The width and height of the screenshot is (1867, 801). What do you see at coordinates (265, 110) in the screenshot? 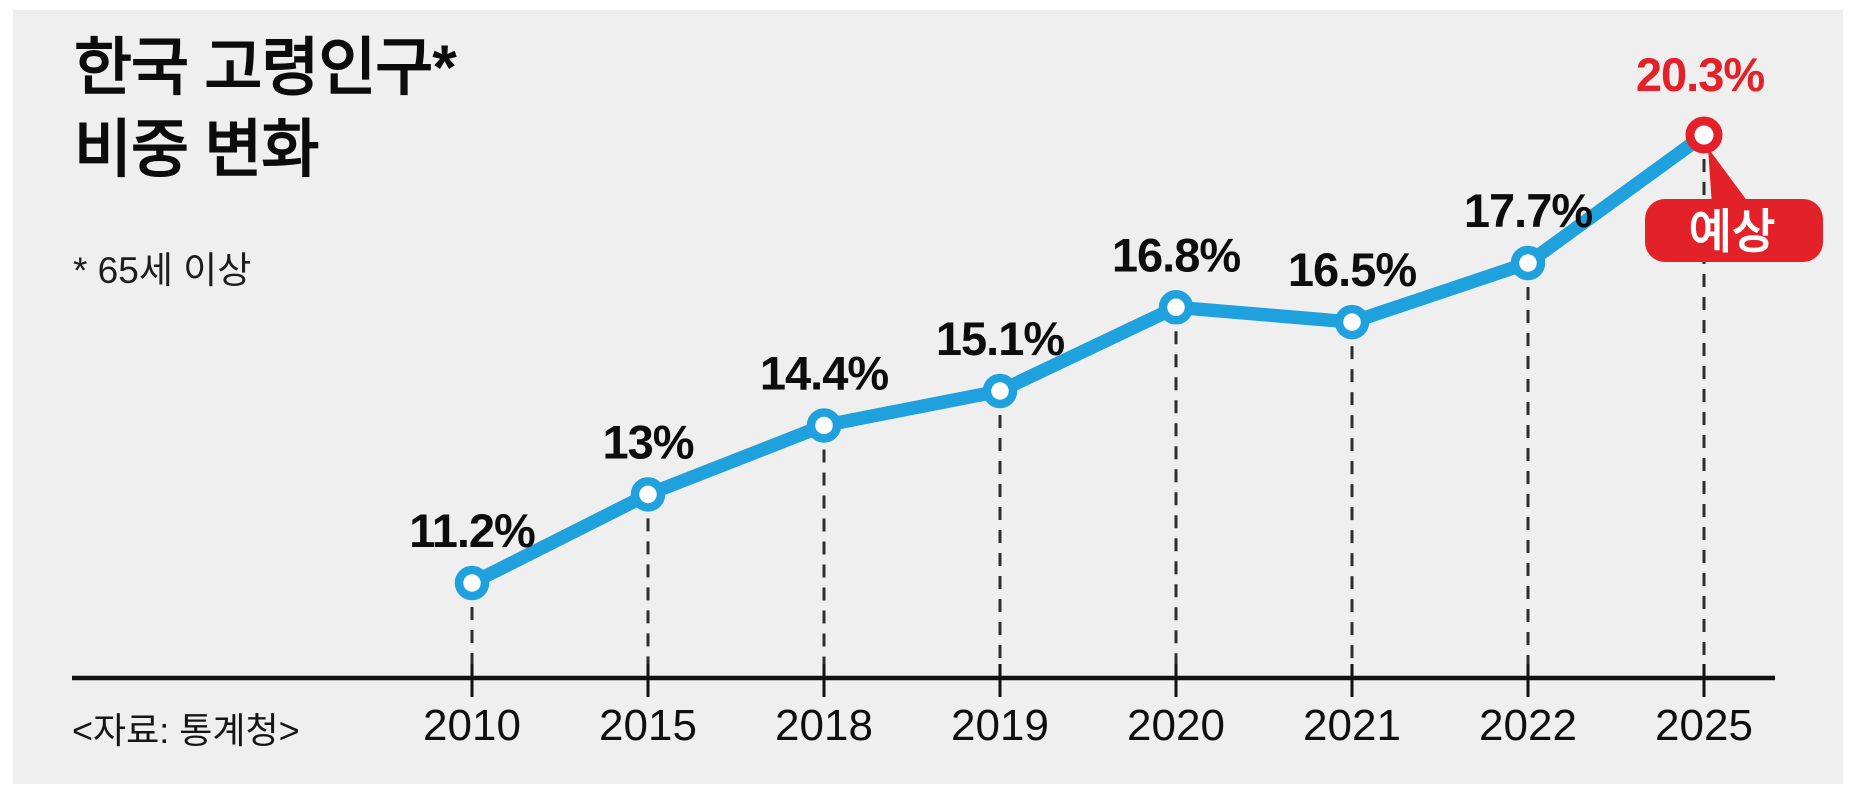
I see `chart-title: 한국 고령인구* 비중 변화` at bounding box center [265, 110].